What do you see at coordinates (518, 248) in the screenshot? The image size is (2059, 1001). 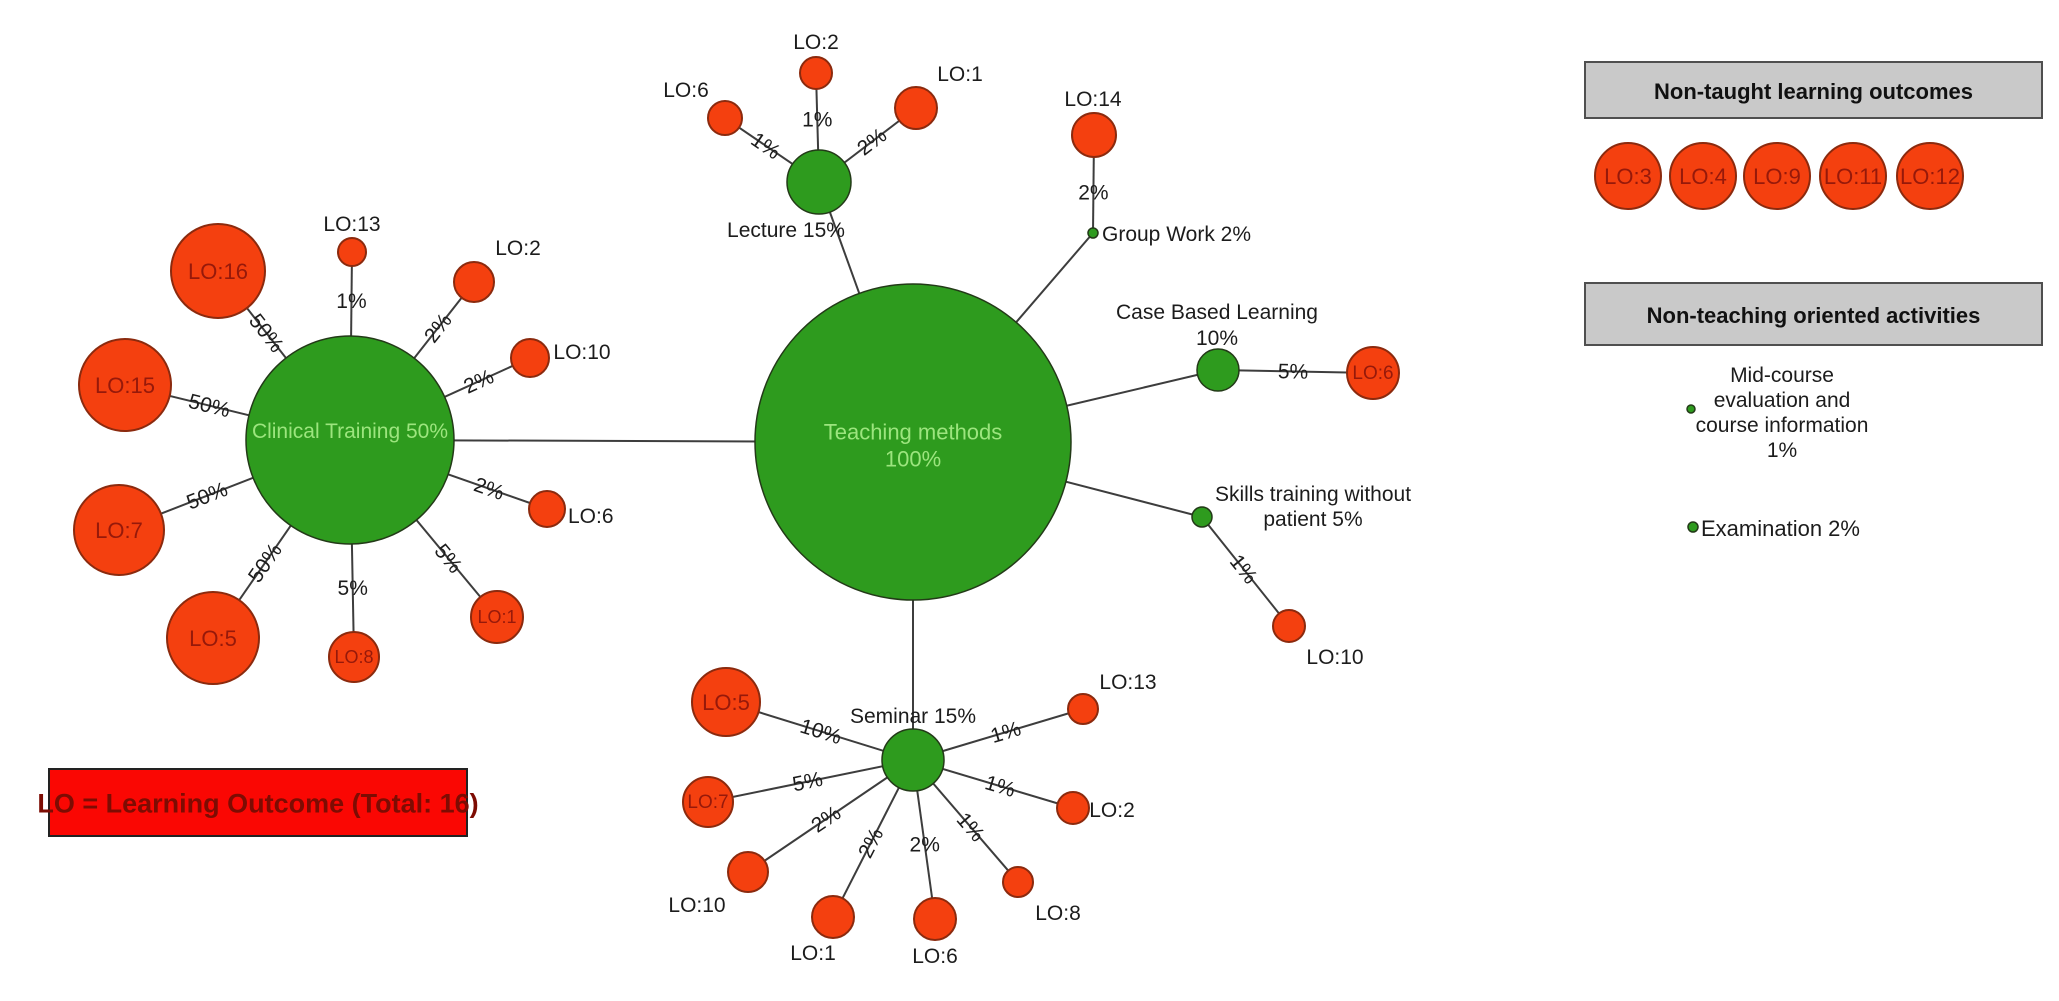 I see `label-c2: LO:2` at bounding box center [518, 248].